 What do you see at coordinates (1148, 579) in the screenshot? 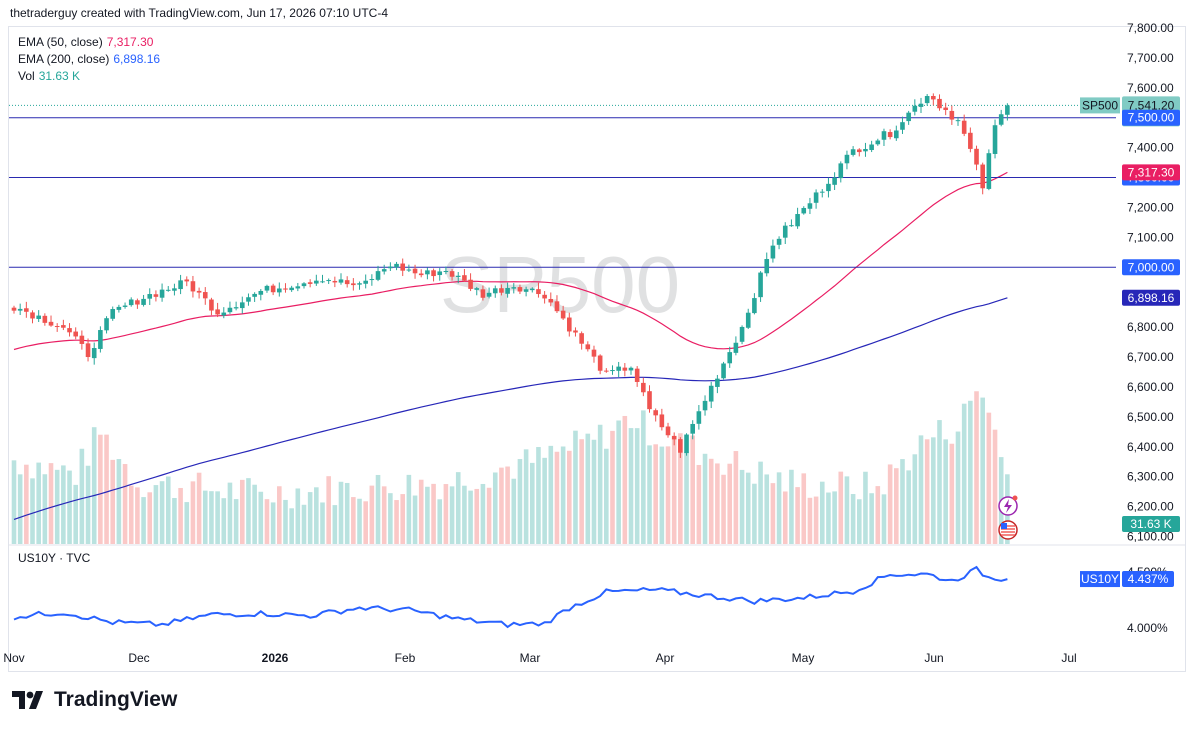
I see `yield-value-badge` at bounding box center [1148, 579].